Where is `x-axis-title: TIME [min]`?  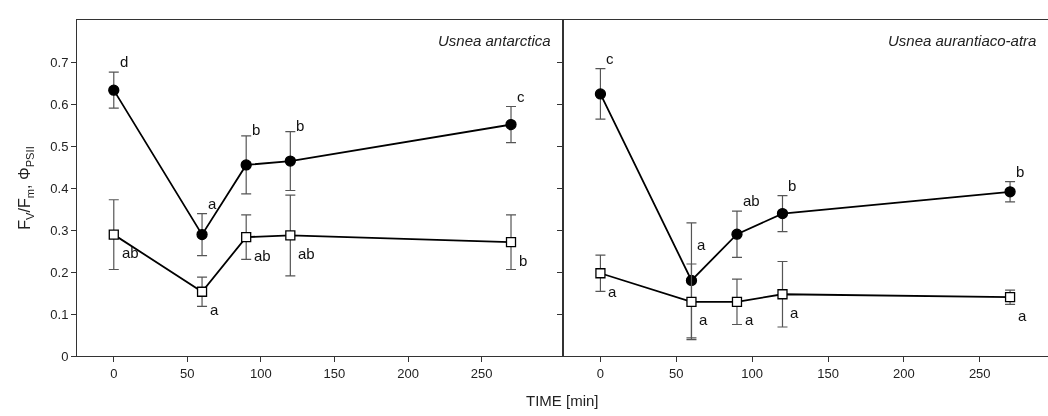 x-axis-title: TIME [min] is located at coordinates (562, 400).